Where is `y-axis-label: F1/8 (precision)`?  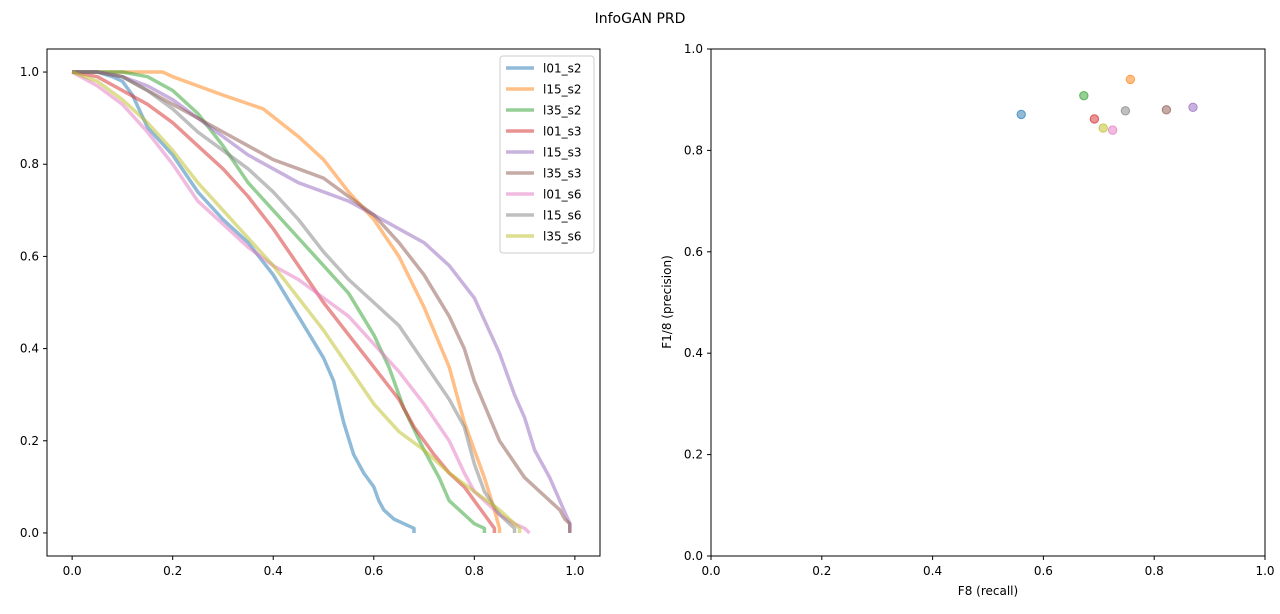 y-axis-label: F1/8 (precision) is located at coordinates (667, 302).